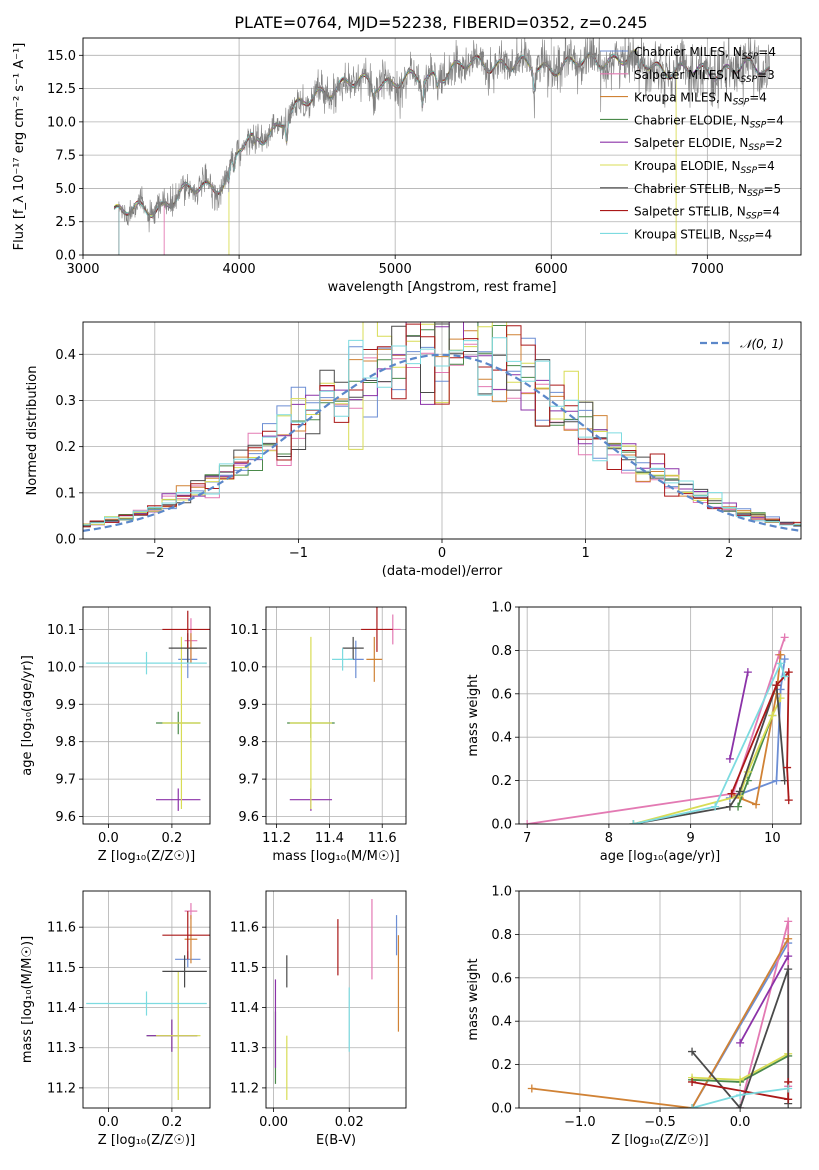 The height and width of the screenshot is (1170, 819). I want to click on legend-entry: Kroupa STELIB, NSSP=4, so click(703, 235).